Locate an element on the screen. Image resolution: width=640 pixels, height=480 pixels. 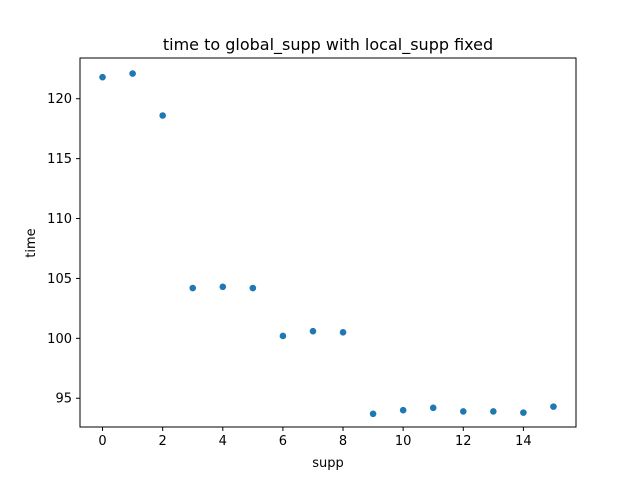
y-axis-ticks: 95 100 105 110 115 120 is located at coordinates (63, 249).